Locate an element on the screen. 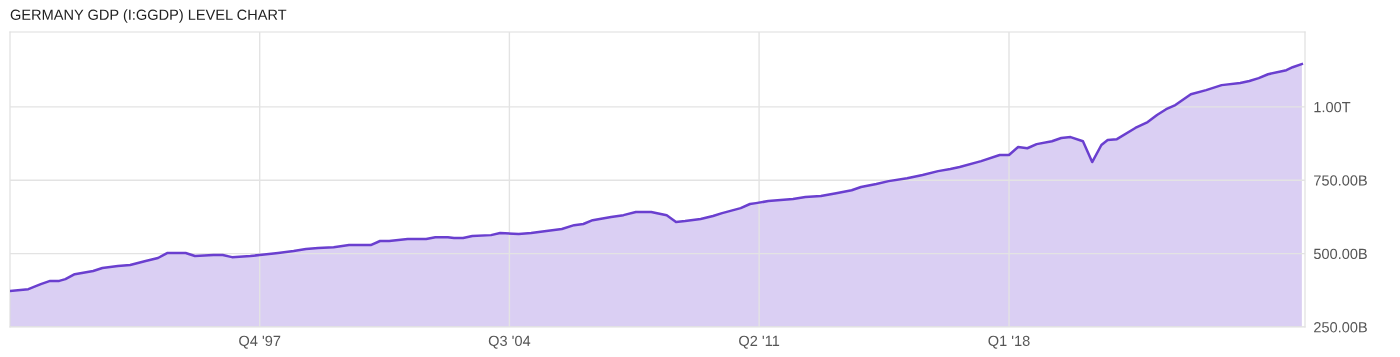 The height and width of the screenshot is (357, 1400). y-tick-label: 500.00B is located at coordinates (1340, 254).